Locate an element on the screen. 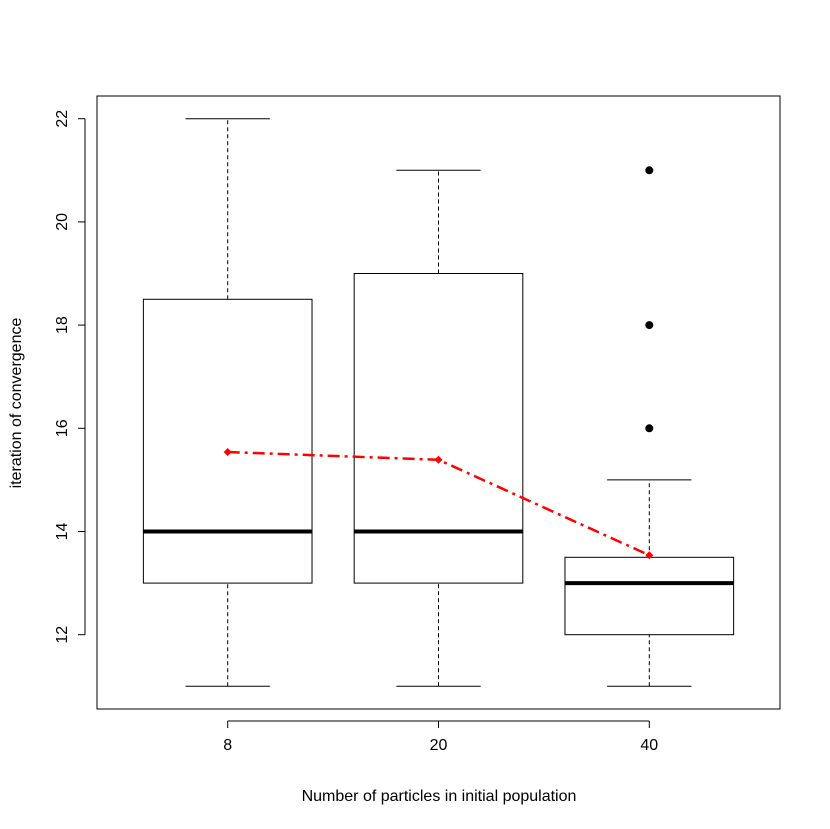  y-tick-label: 18 is located at coordinates (62, 325).